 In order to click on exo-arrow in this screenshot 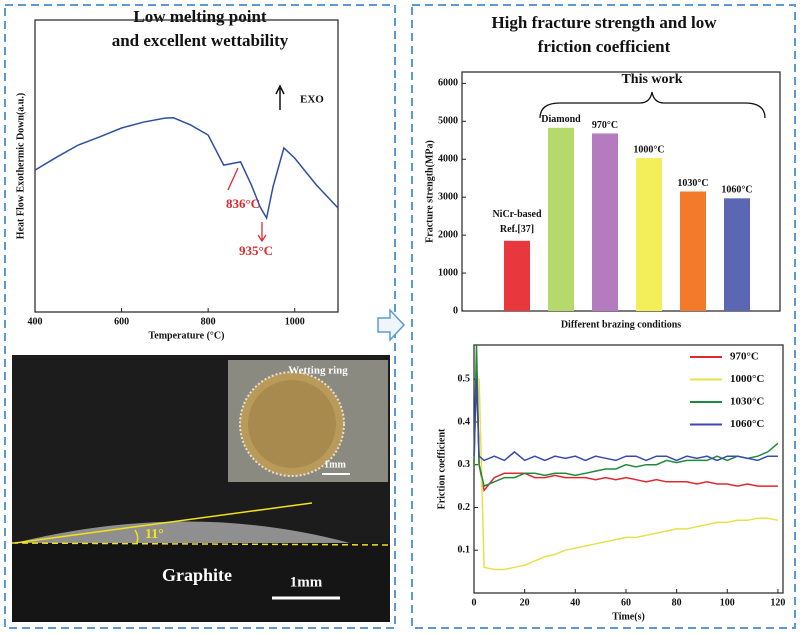, I will do `click(280, 97)`.